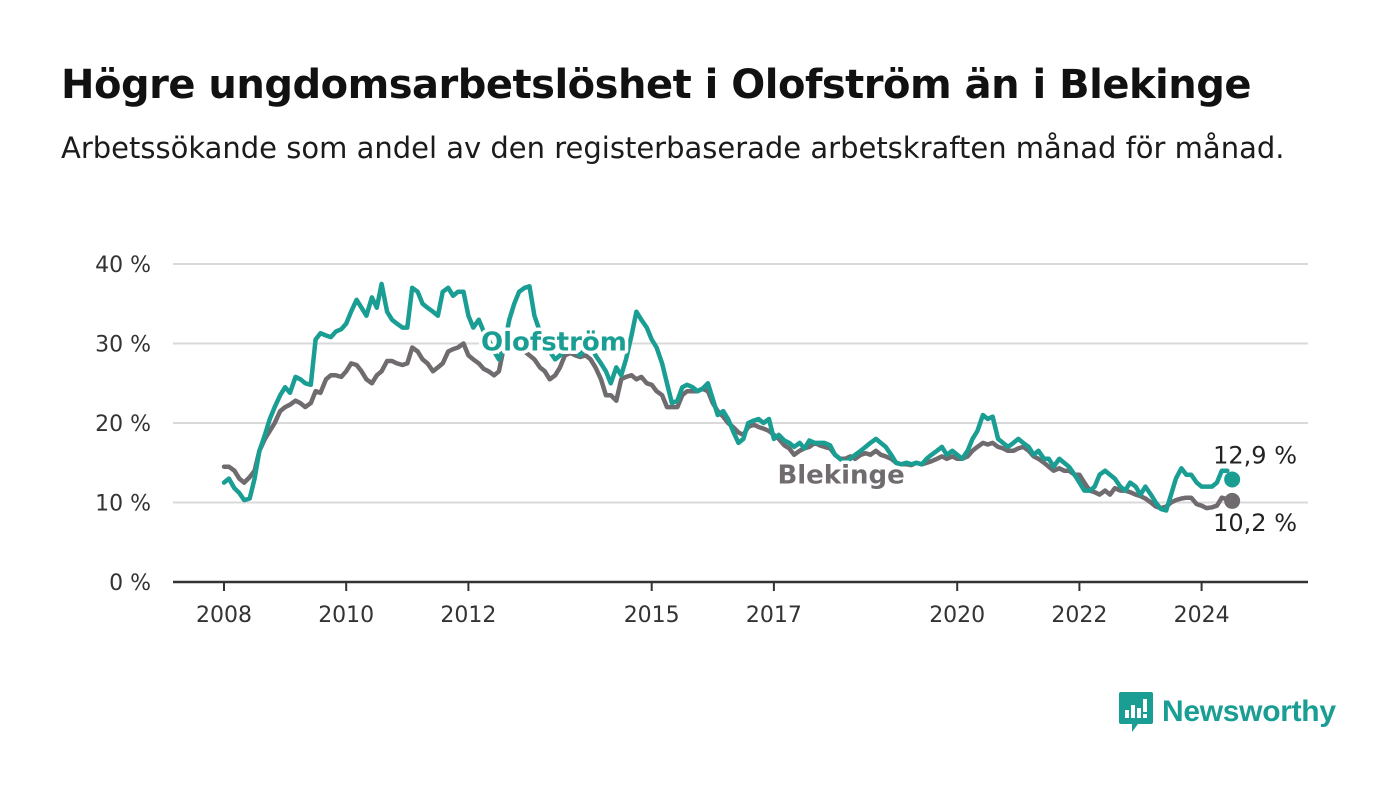  Describe the element at coordinates (713, 605) in the screenshot. I see `x-axis-ticks: 2008 2010 2012 2015 2017 2020 2022 2024` at that location.